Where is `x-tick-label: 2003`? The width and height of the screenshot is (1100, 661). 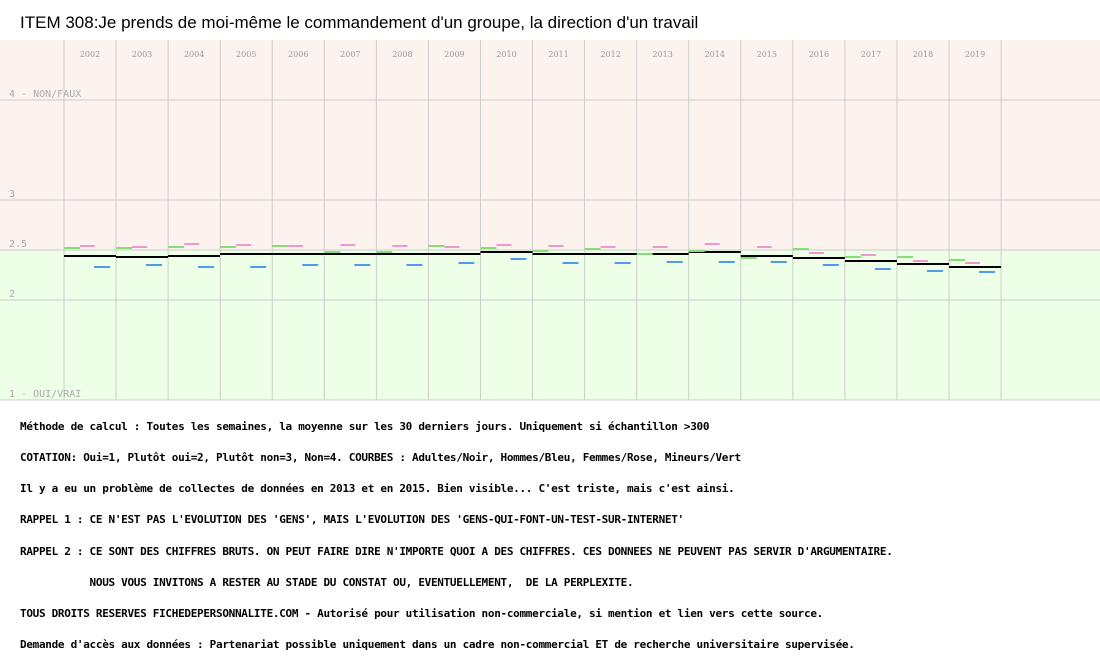 x-tick-label: 2003 is located at coordinates (142, 54).